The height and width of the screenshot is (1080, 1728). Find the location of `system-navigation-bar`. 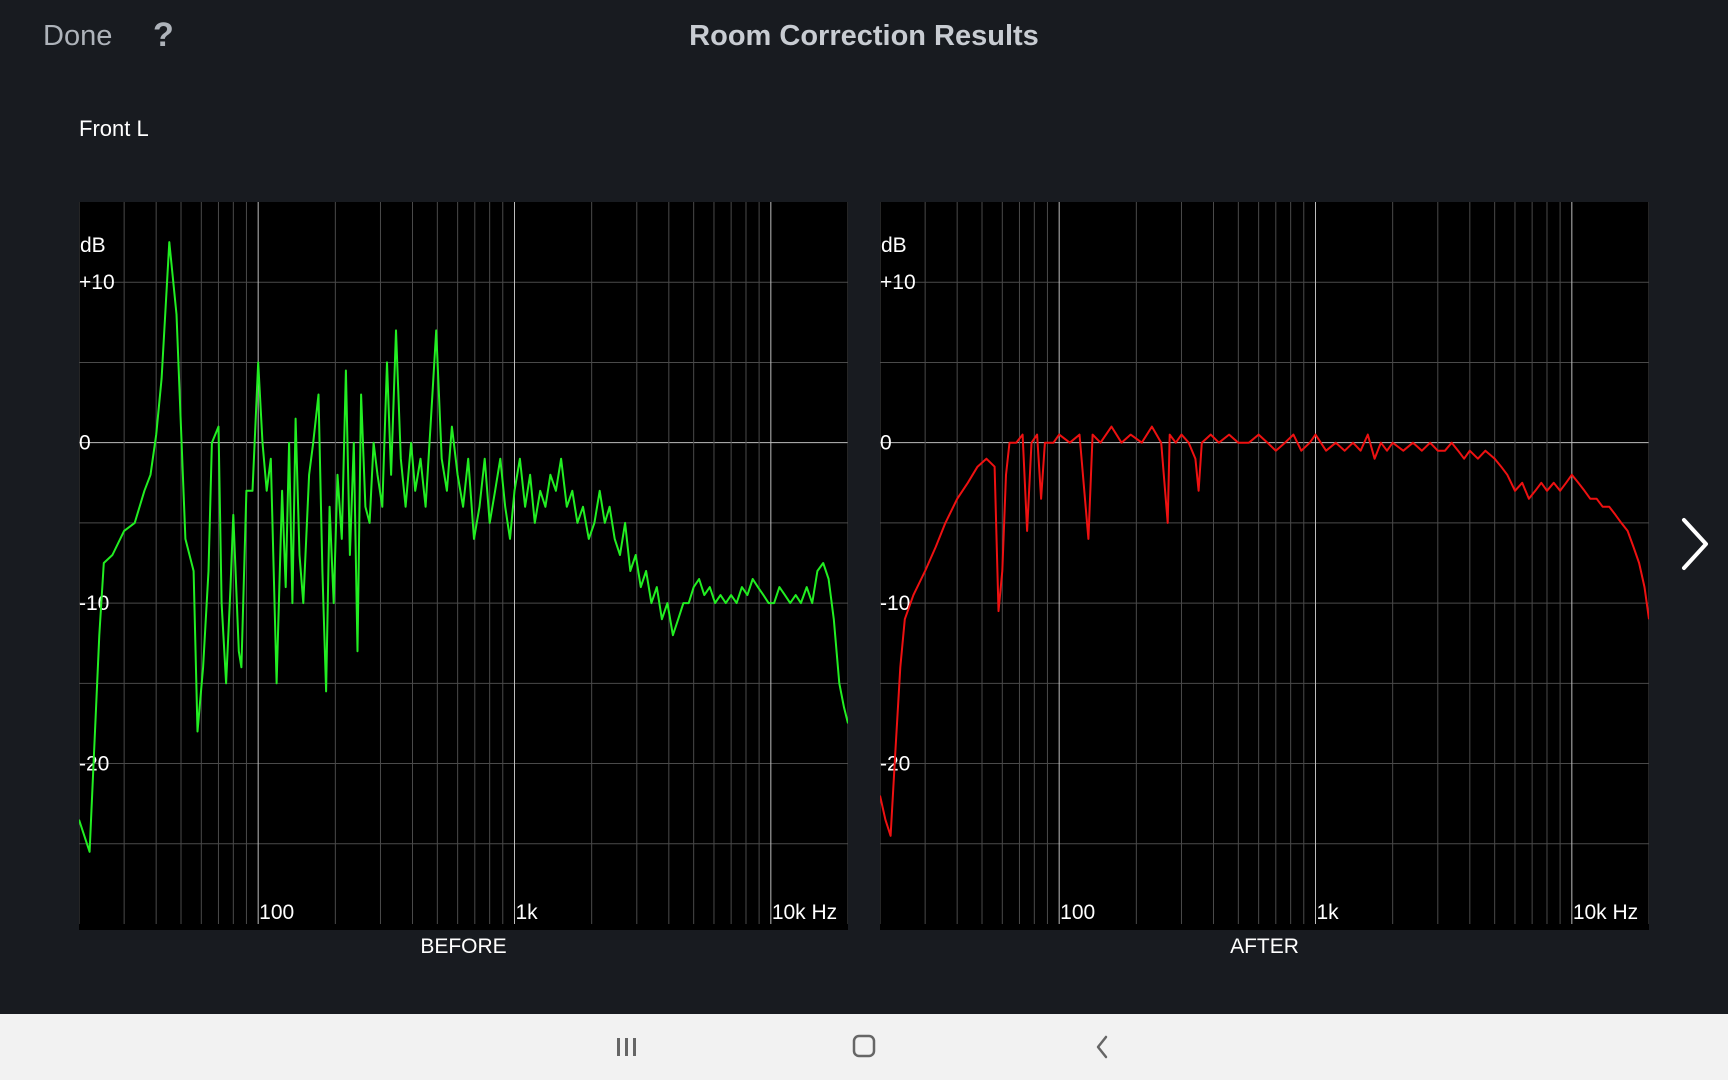

system-navigation-bar is located at coordinates (864, 1047).